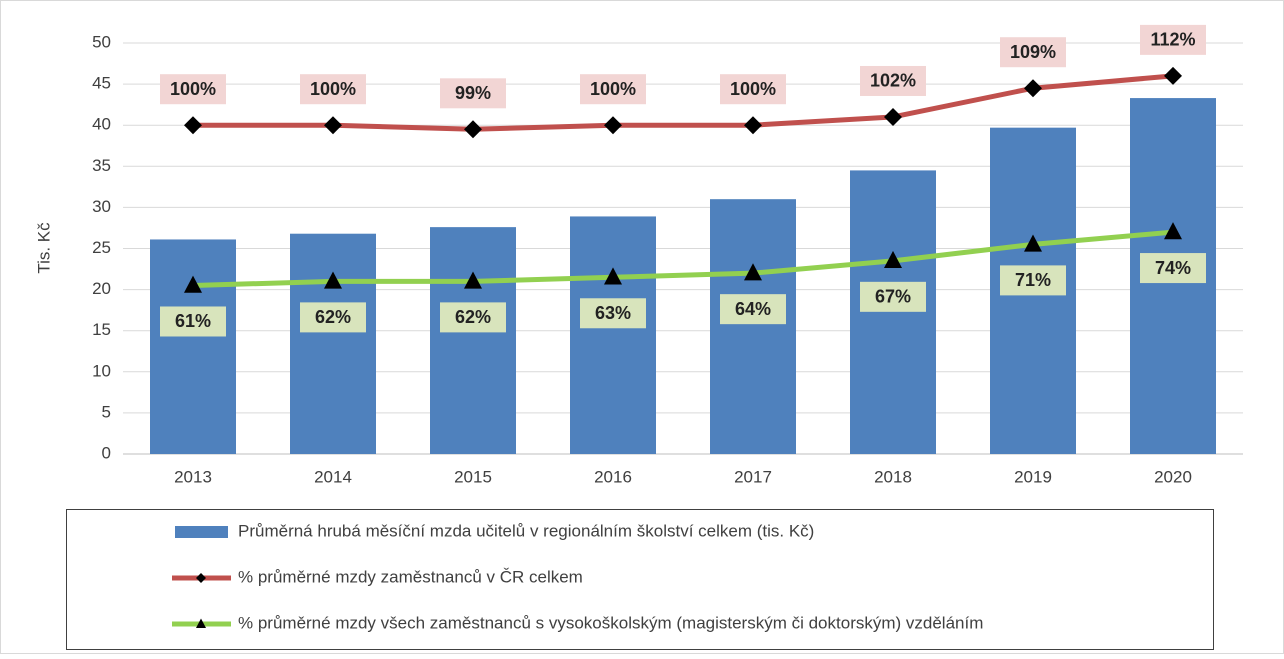 The height and width of the screenshot is (659, 1284). I want to click on data-label: 67%, so click(893, 297).